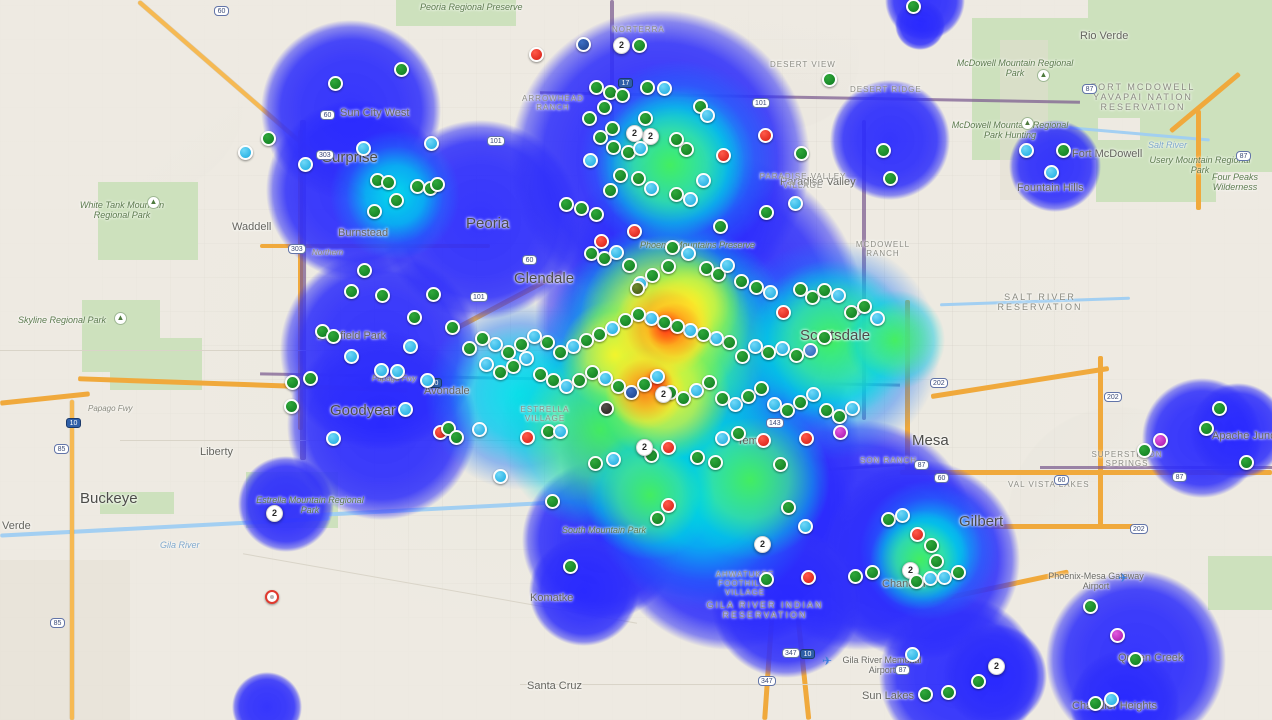 This screenshot has height=720, width=1272. What do you see at coordinates (606, 408) in the screenshot?
I see `map-marker-dark` at bounding box center [606, 408].